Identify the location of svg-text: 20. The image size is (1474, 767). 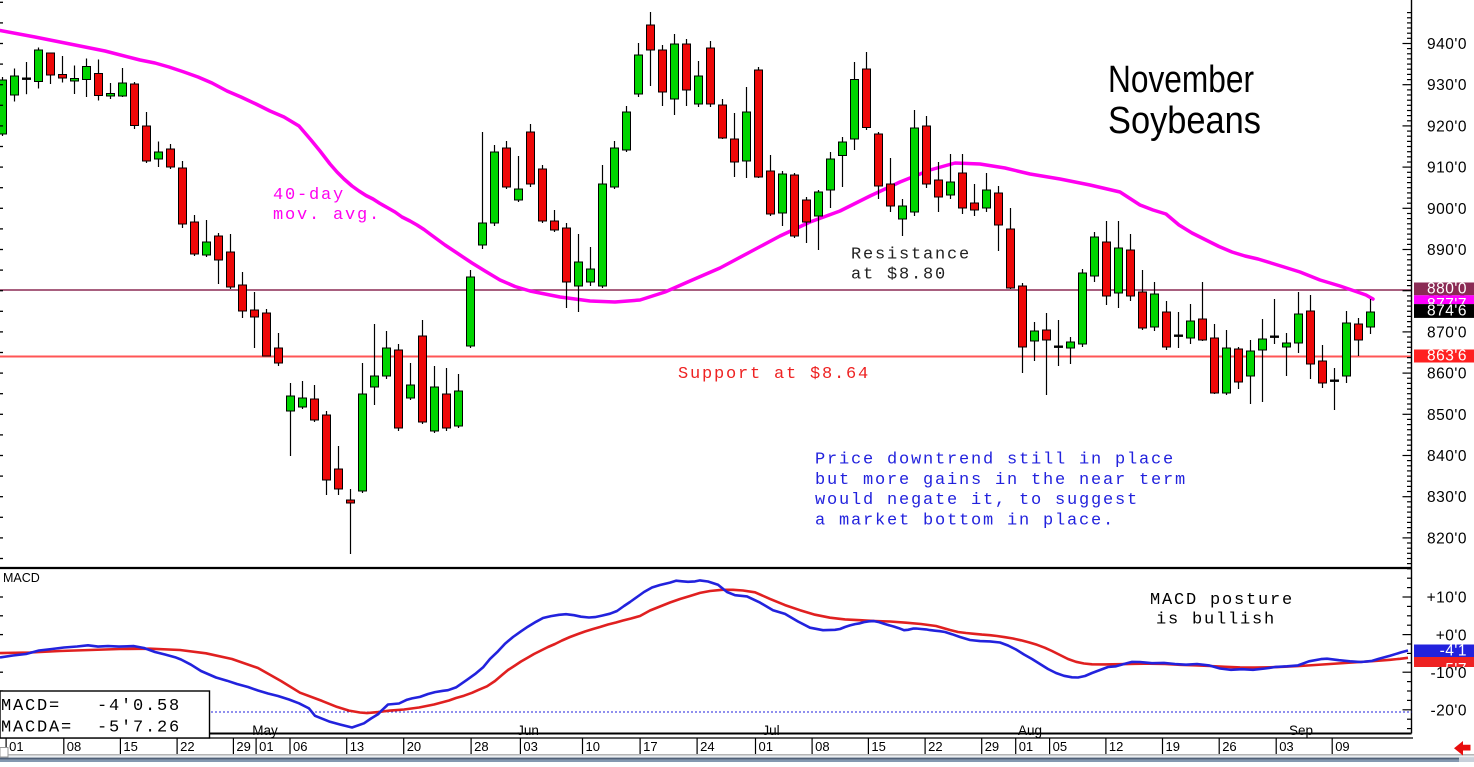
(414, 746).